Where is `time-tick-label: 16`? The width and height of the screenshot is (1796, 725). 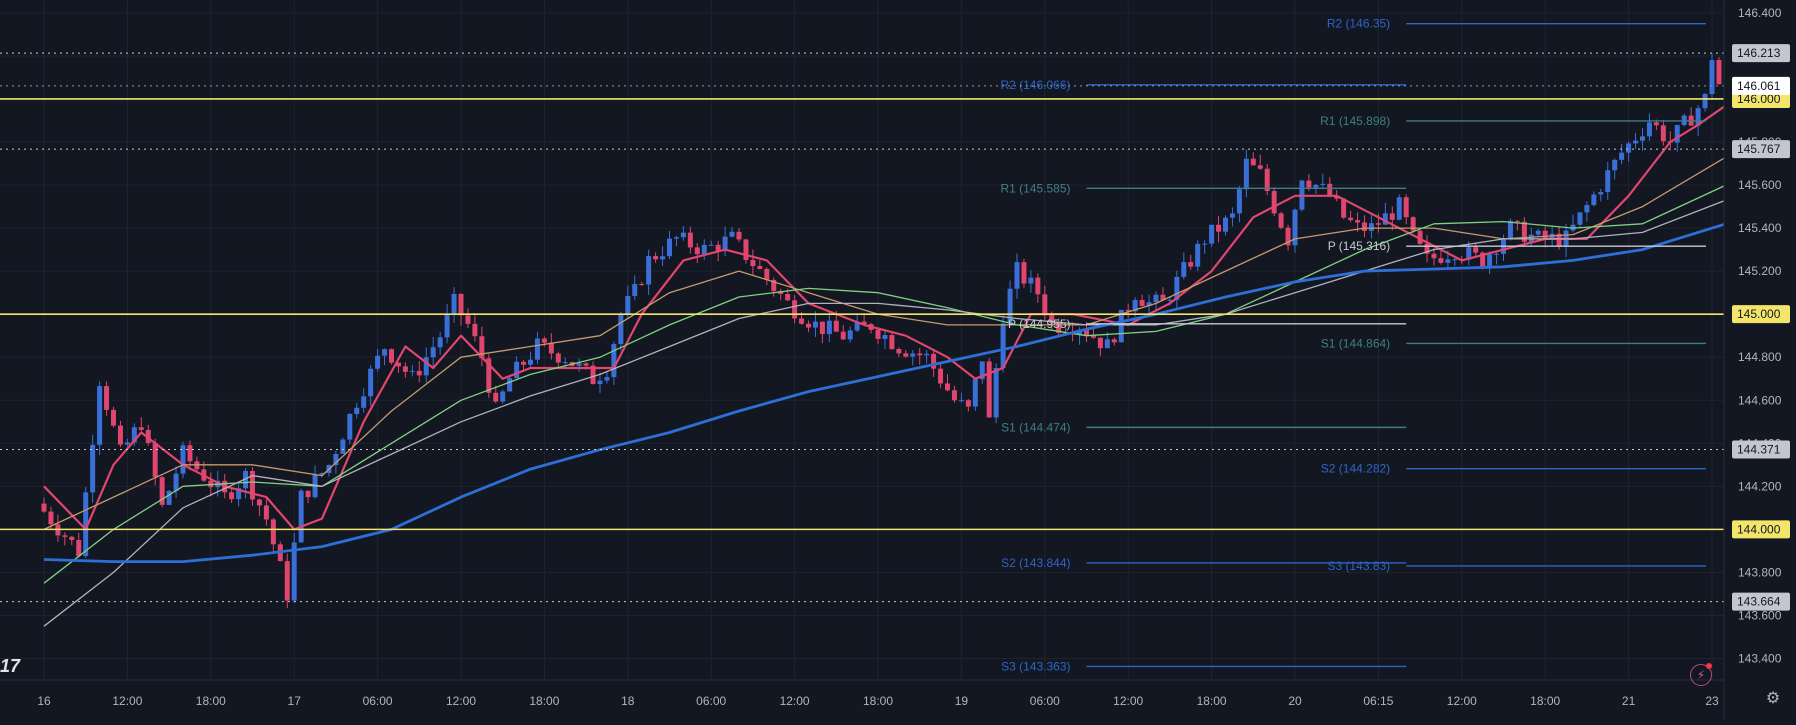 time-tick-label: 16 is located at coordinates (44, 701).